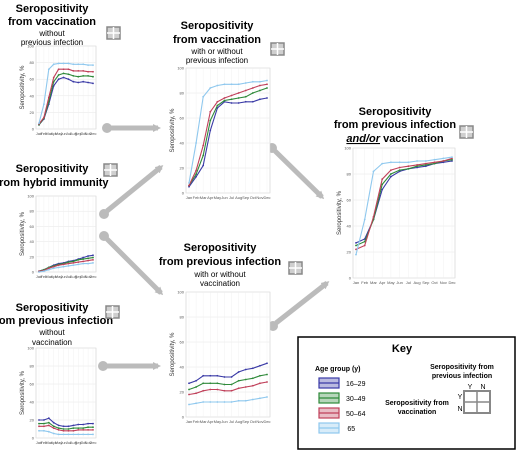  What do you see at coordinates (32, 62) in the screenshot?
I see `y-tick-label: 80` at bounding box center [32, 62].